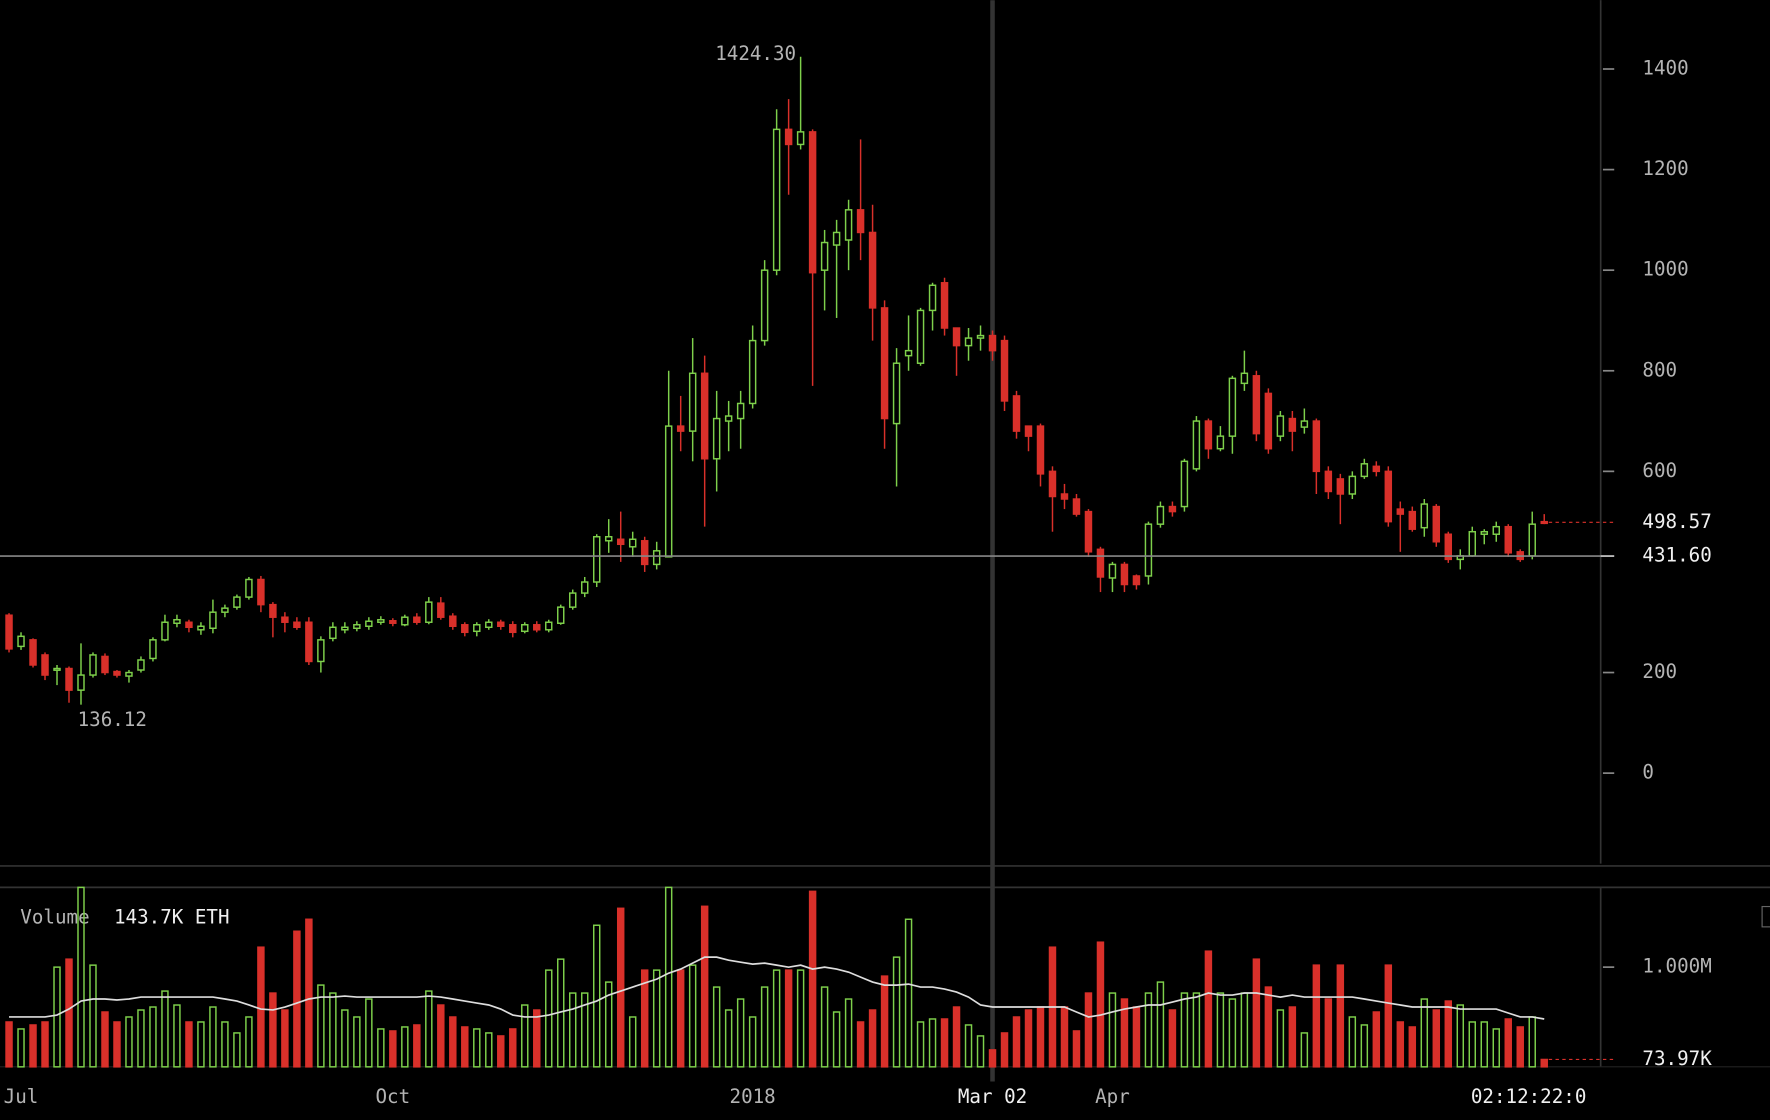 This screenshot has width=1770, height=1120. Describe the element at coordinates (1529, 1096) in the screenshot. I see `countdown: 02:12:22:0` at that location.